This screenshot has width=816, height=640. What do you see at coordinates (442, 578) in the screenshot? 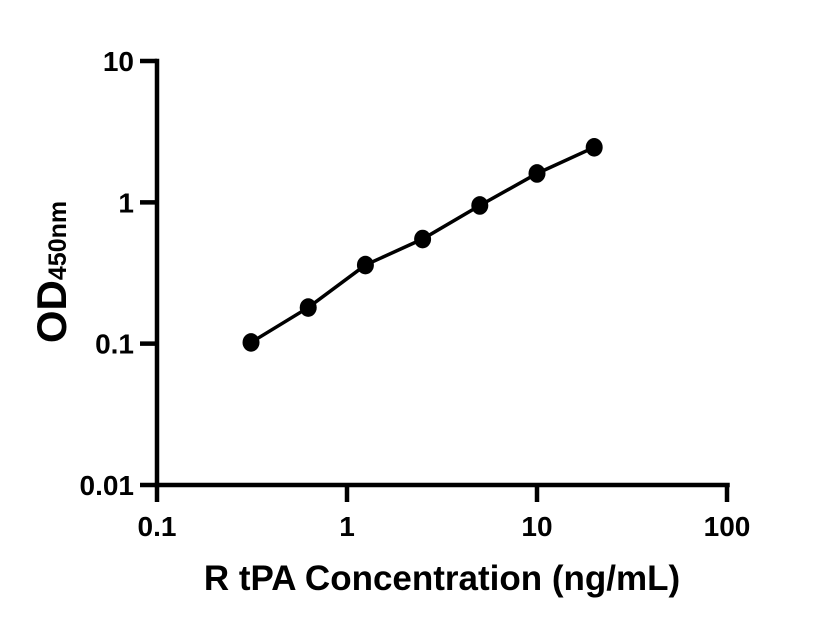
I see `x-axis-label: R tPA Concentration (ng/mL)` at bounding box center [442, 578].